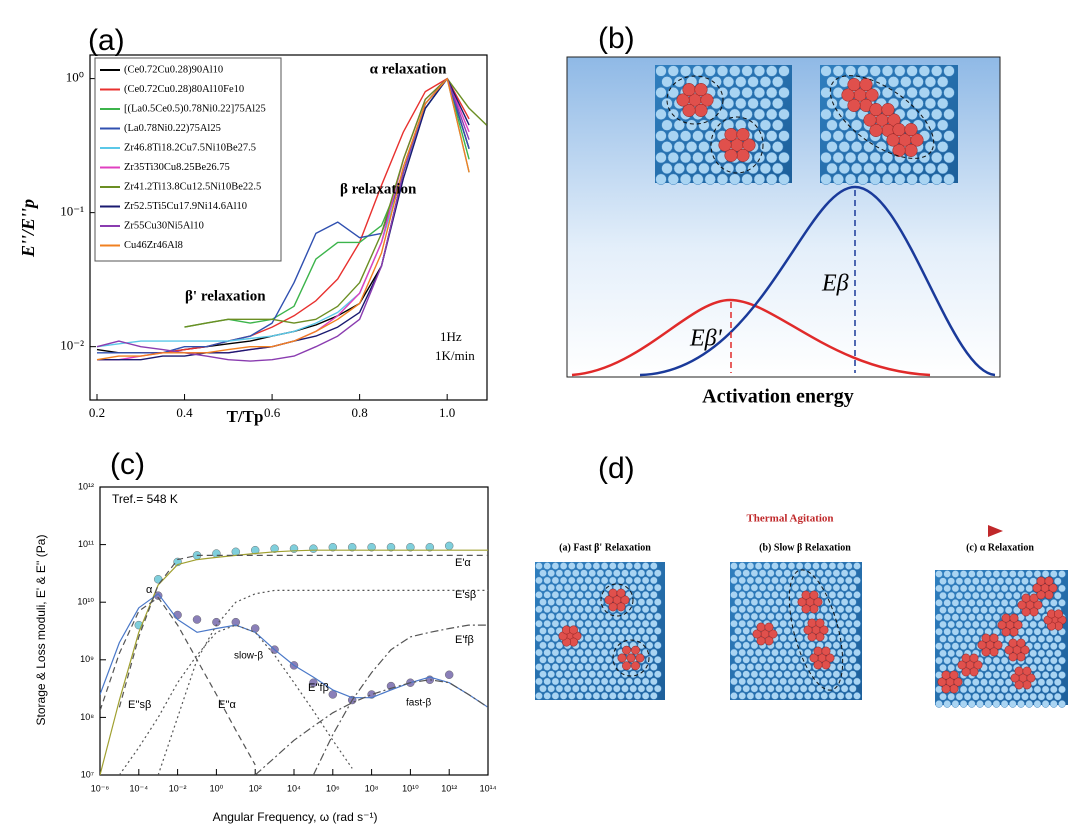 Image resolution: width=1080 pixels, height=834 pixels. What do you see at coordinates (995, 531) in the screenshot?
I see `arrow-head` at bounding box center [995, 531].